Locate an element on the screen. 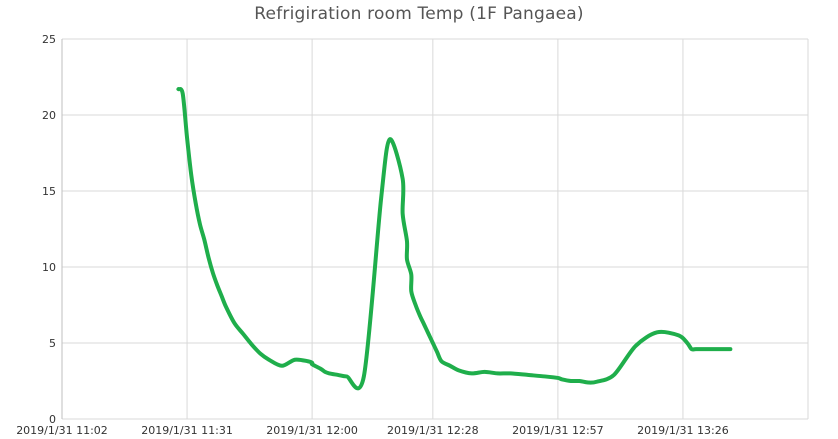 This screenshot has width=838, height=439. x-tick-label: 2019/1/31 11:31 is located at coordinates (187, 430).